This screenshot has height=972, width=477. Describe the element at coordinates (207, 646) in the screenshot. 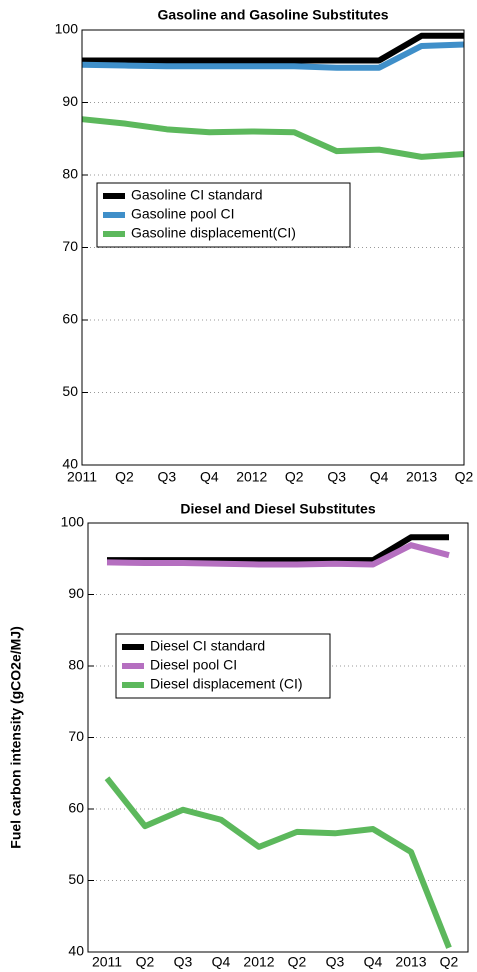

I see `legend-label: Diesel CI standard` at that location.